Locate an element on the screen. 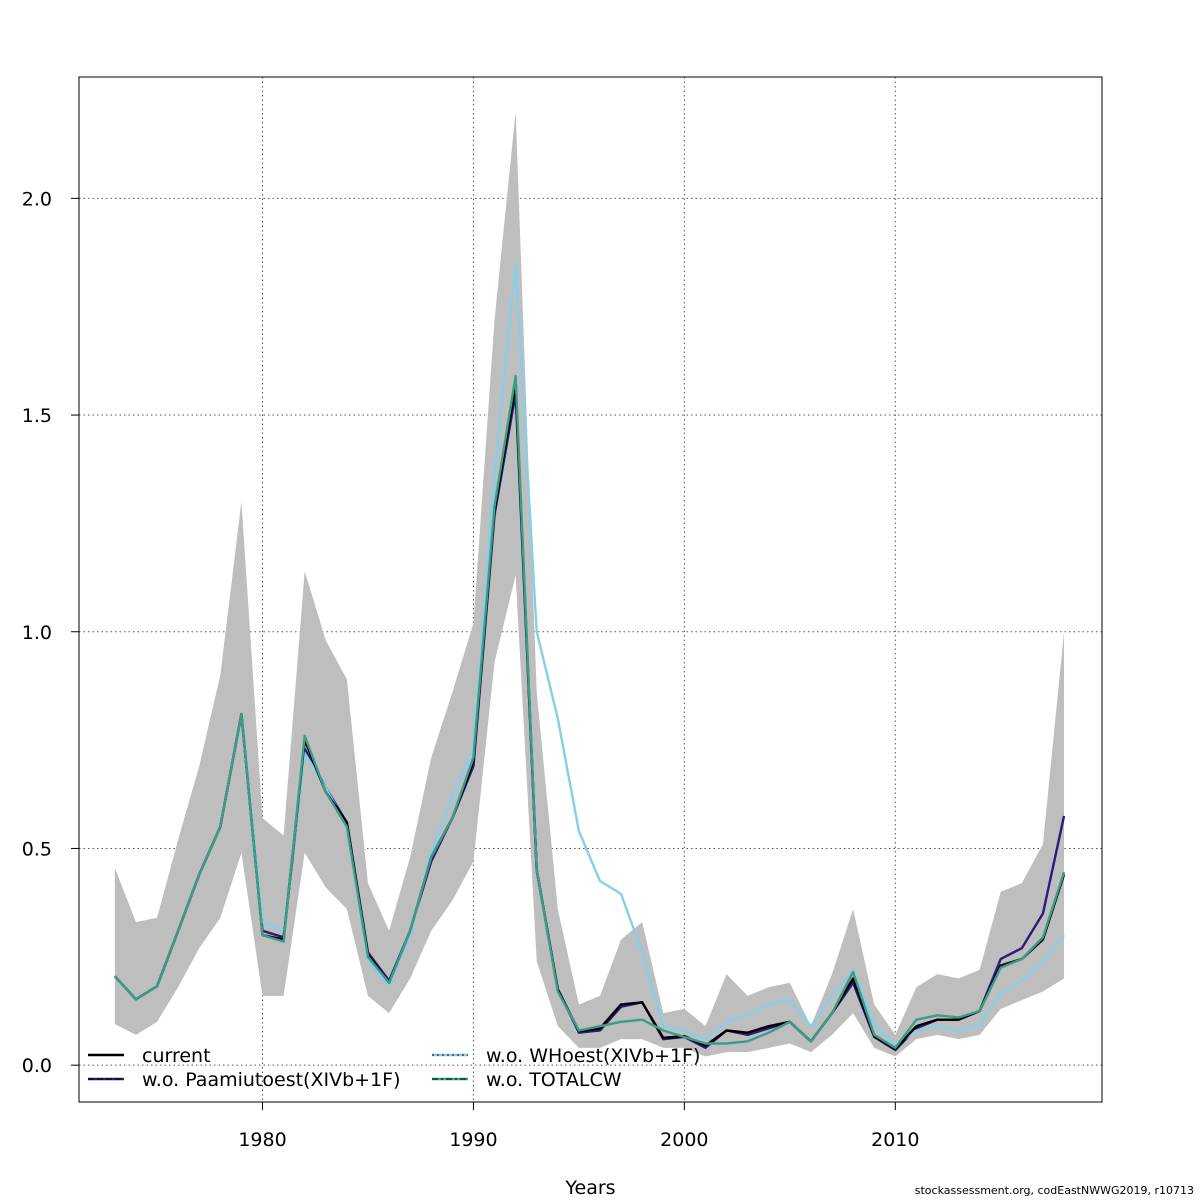  y-tick-label: 2.0 is located at coordinates (37, 199).